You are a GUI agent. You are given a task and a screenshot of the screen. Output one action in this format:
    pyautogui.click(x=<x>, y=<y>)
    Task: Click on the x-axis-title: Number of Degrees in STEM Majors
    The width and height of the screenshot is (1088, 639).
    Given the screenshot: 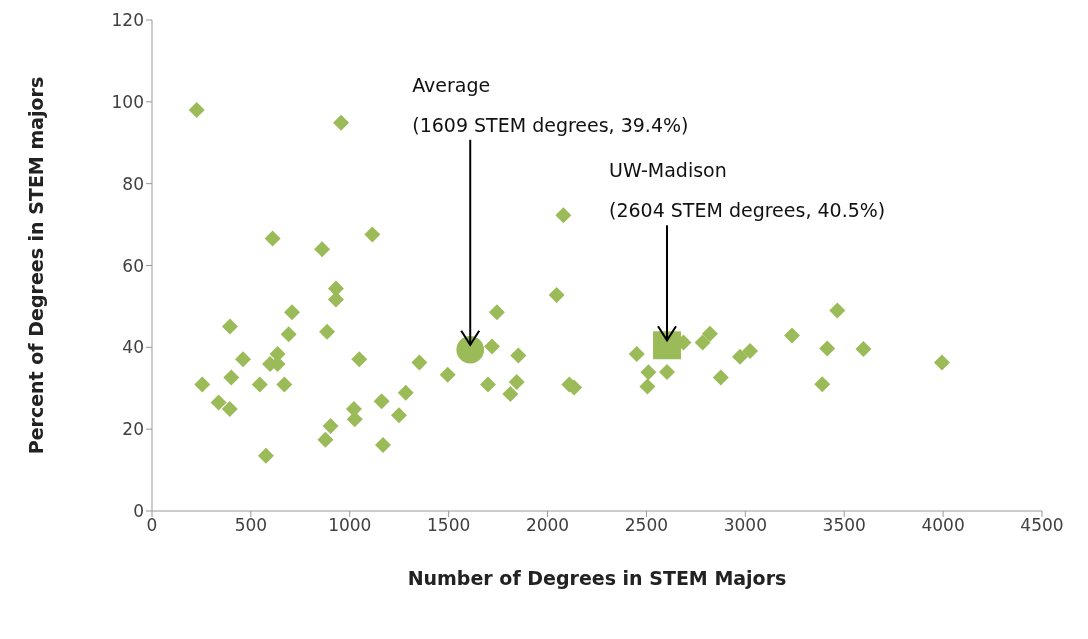 What is the action you would take?
    pyautogui.click(x=597, y=578)
    